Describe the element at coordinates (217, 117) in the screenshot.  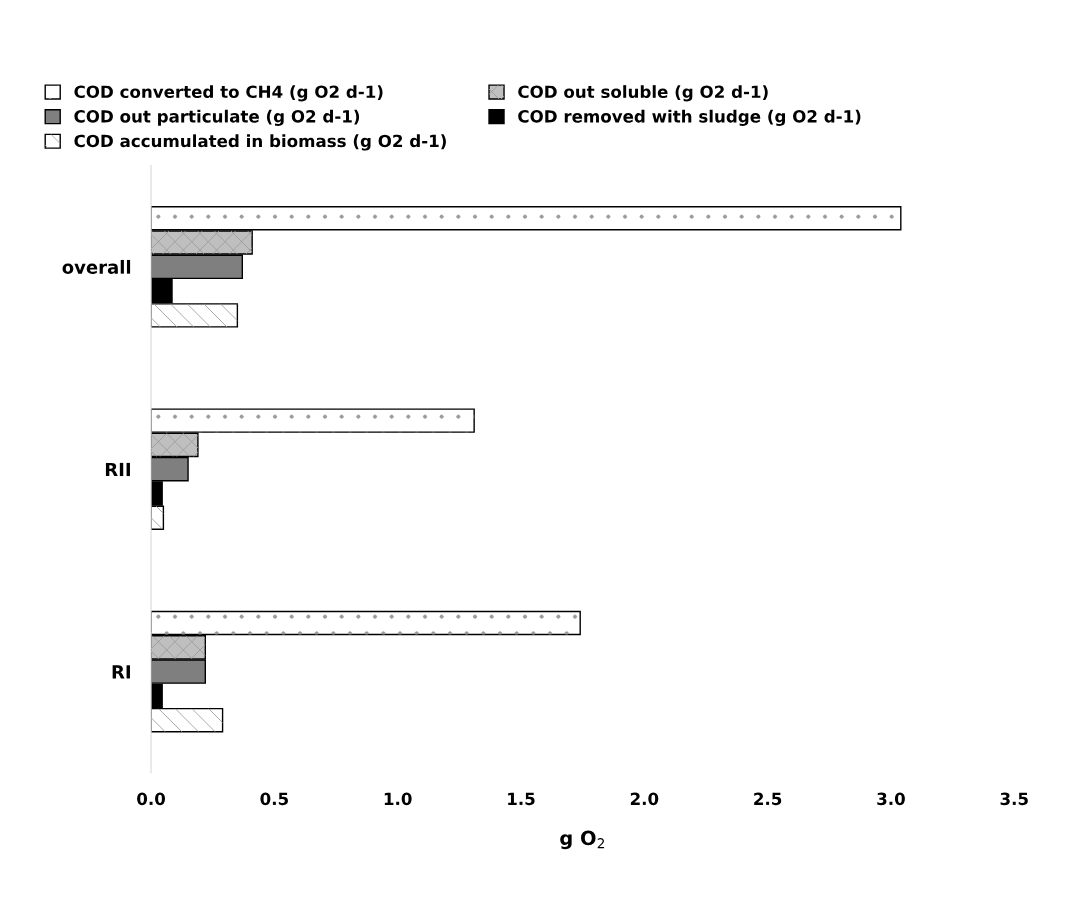
I see `legend-label: COD out particulate (g O2 d-1)` at that location.